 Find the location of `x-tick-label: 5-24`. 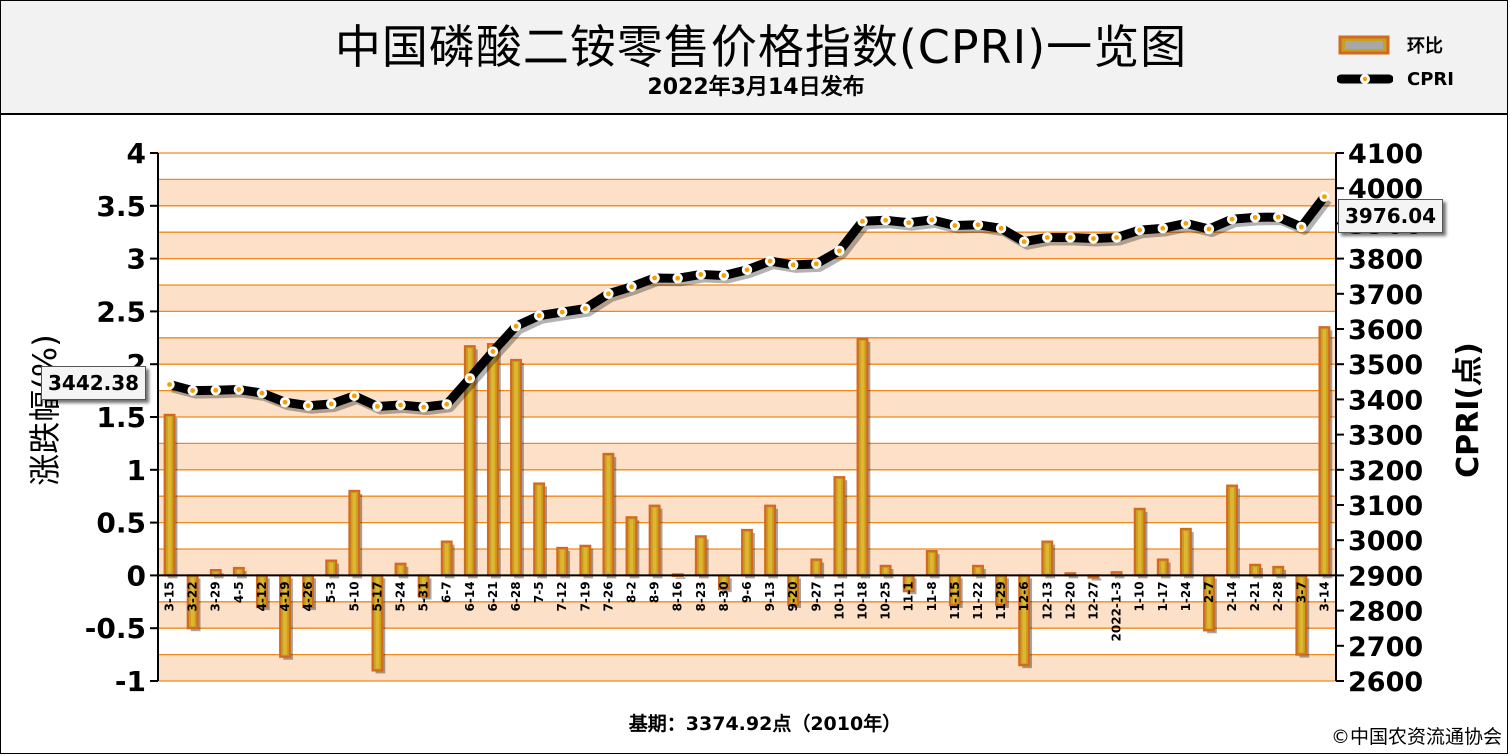

x-tick-label: 5-24 is located at coordinates (401, 596).